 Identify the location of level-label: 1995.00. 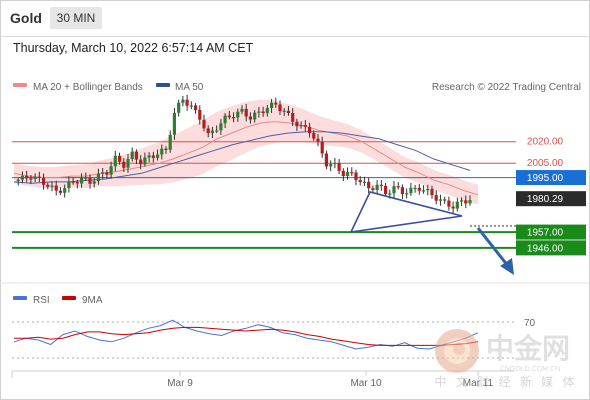
(545, 178).